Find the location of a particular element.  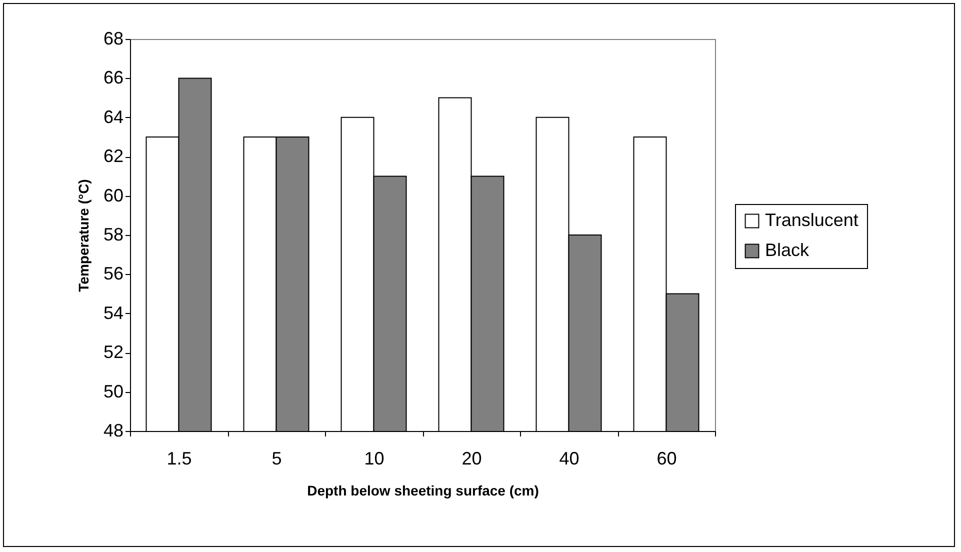

y-tick-label: 60 is located at coordinates (113, 195).